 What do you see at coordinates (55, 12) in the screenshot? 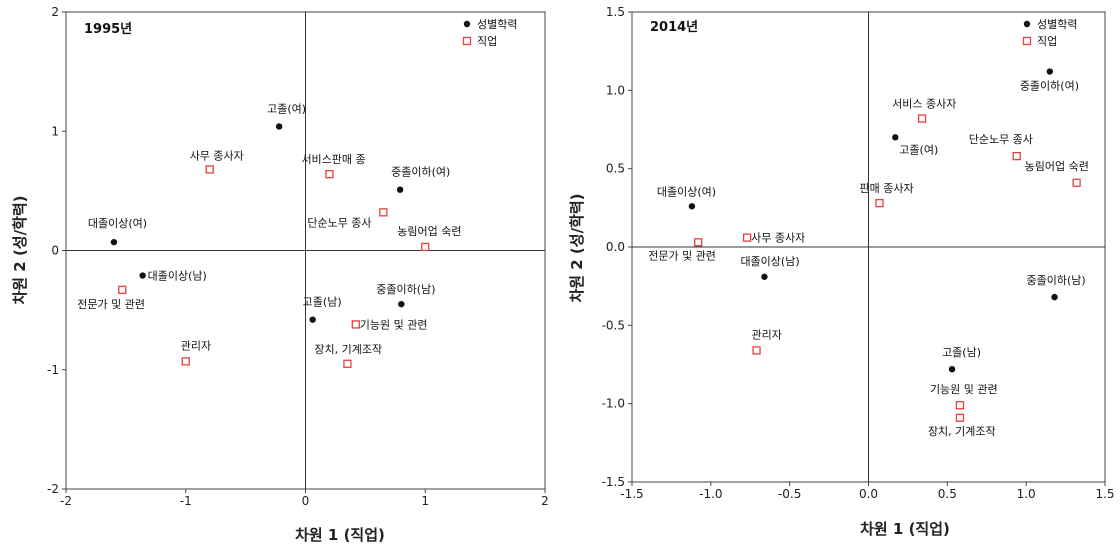
I see `y-tick-label: 2` at bounding box center [55, 12].